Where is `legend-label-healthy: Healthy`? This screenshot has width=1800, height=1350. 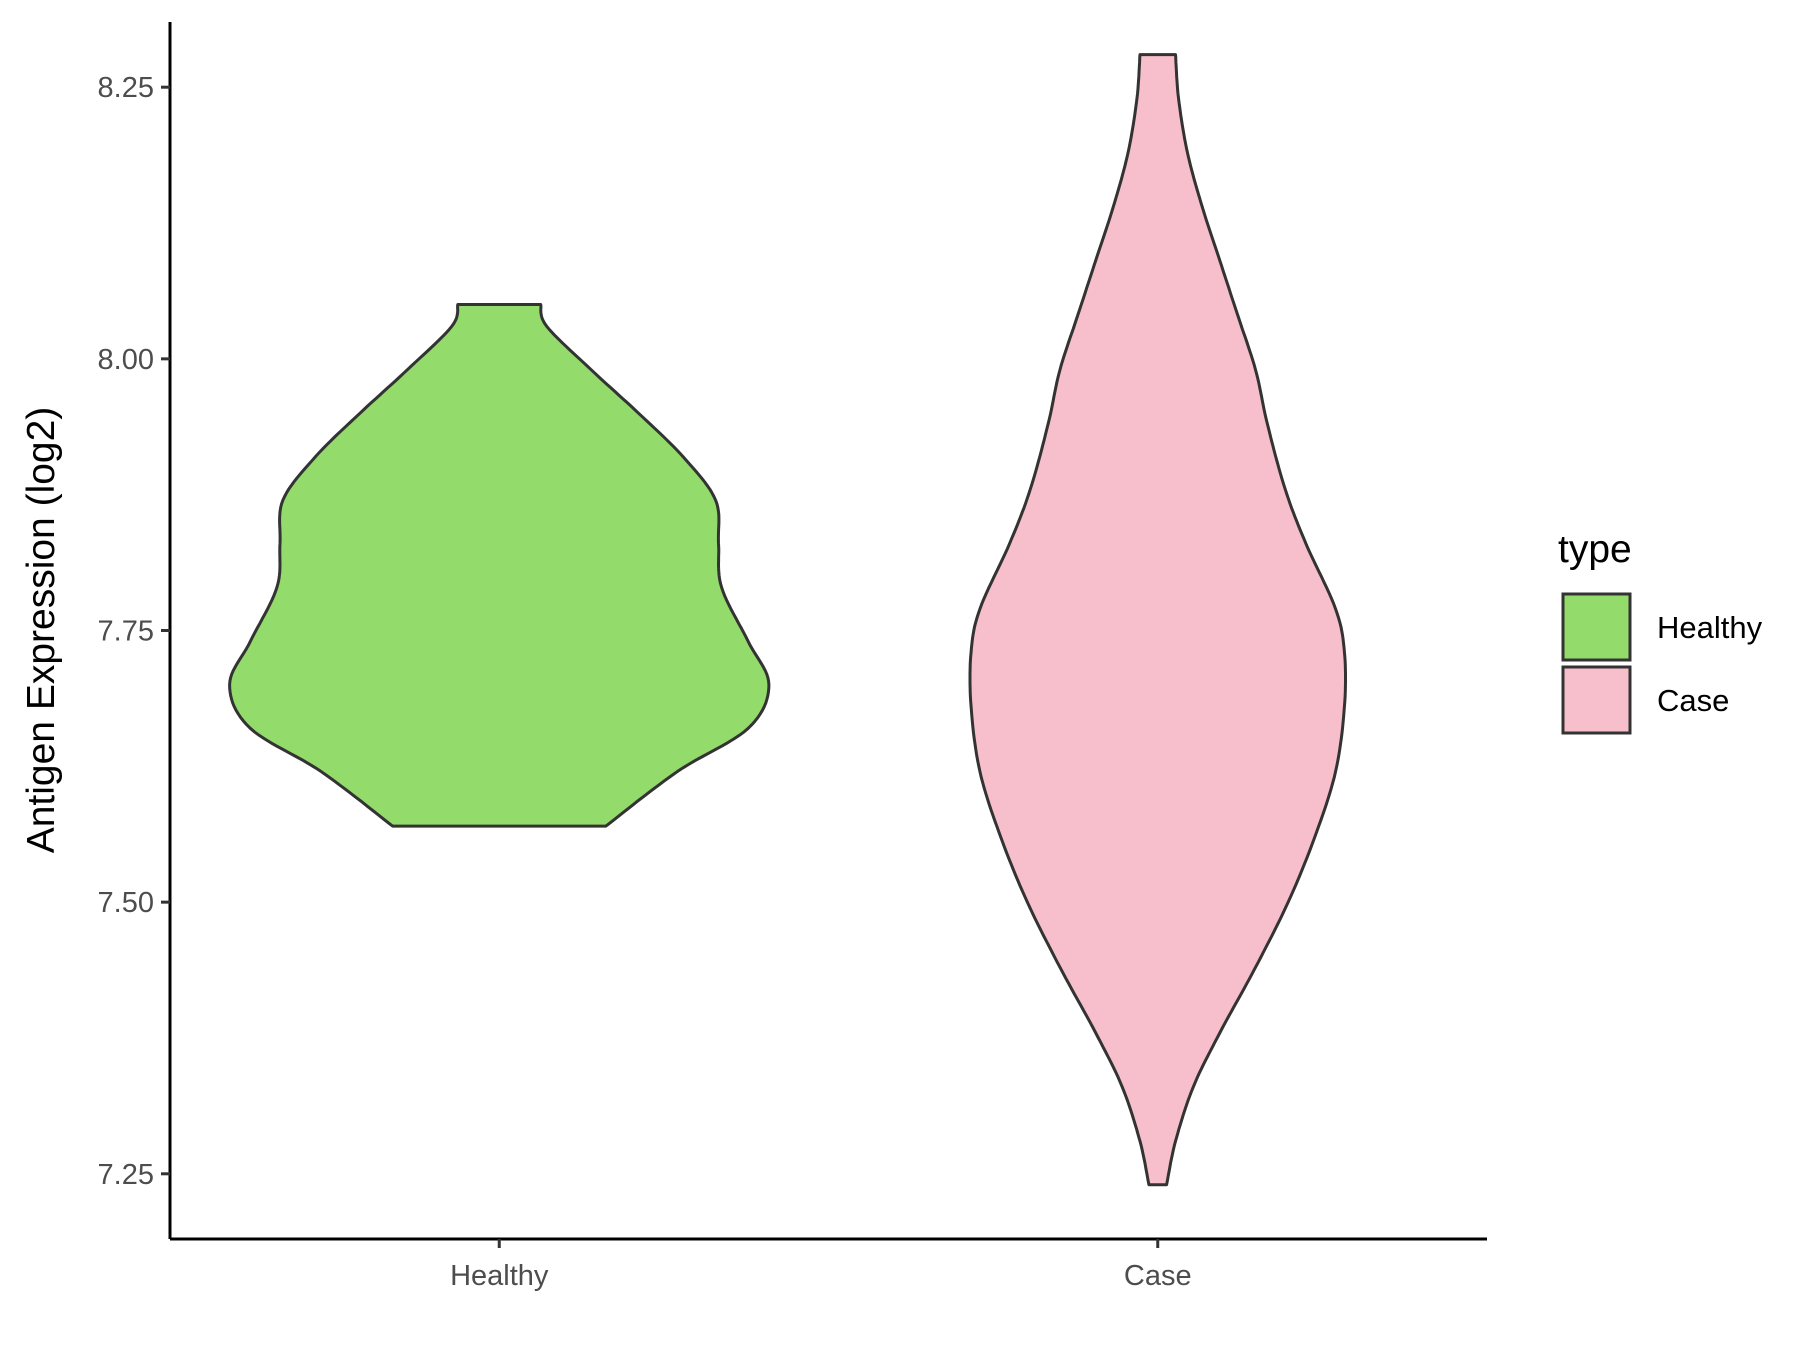
legend-label-healthy: Healthy is located at coordinates (1710, 627).